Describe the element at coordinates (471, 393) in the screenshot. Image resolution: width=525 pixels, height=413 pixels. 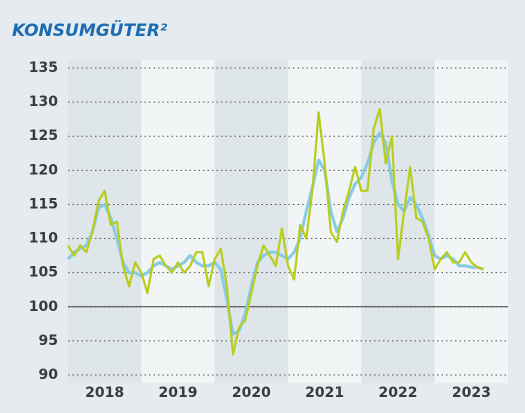
I see `x-tick-label: 2023` at that location.